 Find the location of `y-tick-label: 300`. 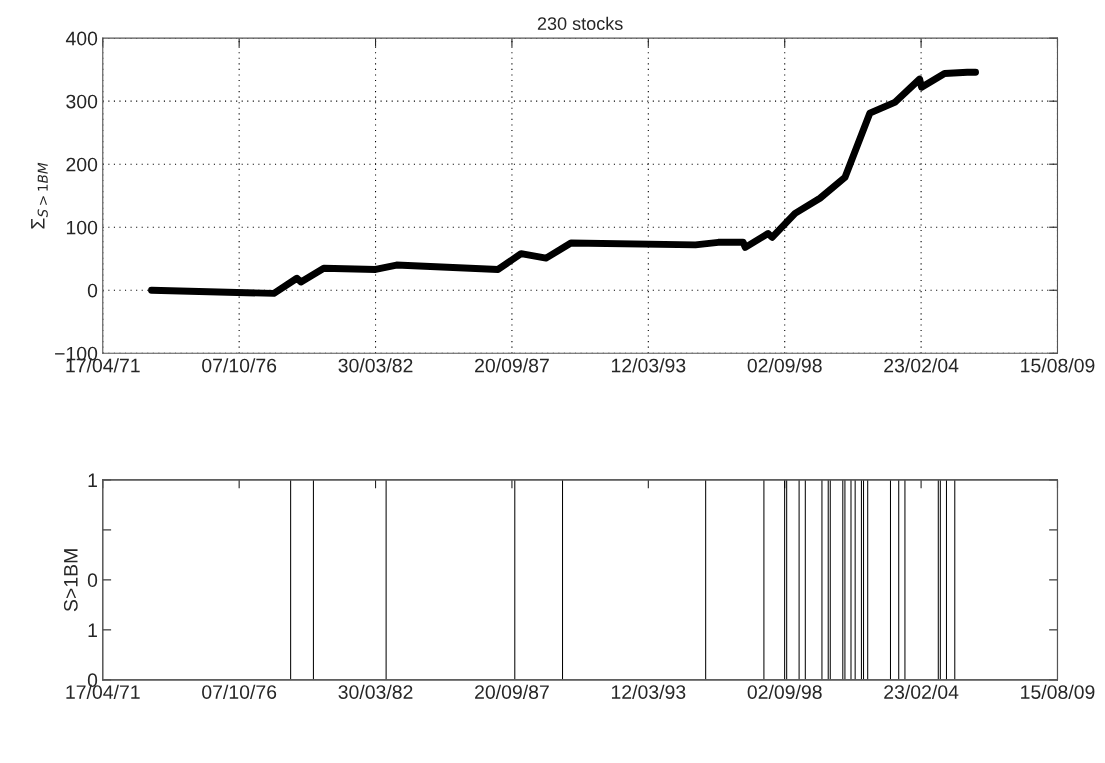

y-tick-label: 300 is located at coordinates (82, 101).